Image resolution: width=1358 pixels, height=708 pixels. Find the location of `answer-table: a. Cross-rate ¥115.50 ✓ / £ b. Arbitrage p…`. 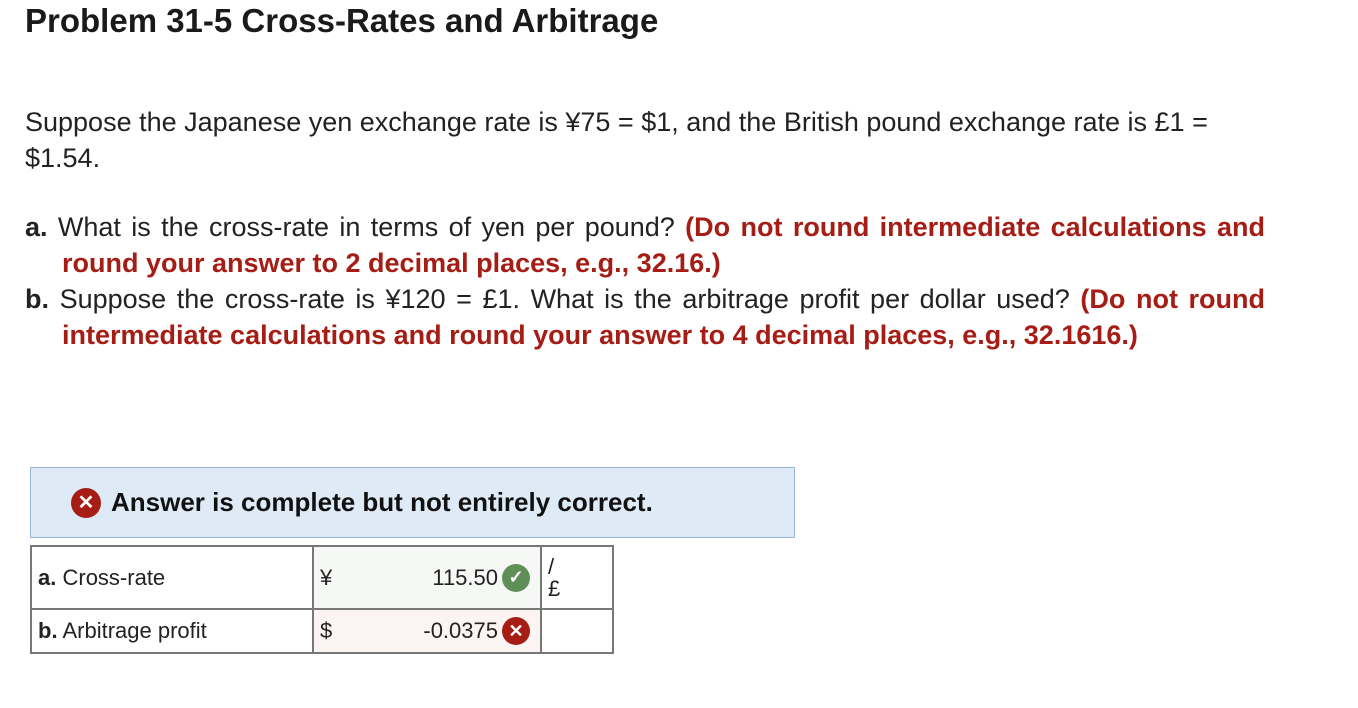

answer-table: a. Cross-rate ¥115.50 ✓ / £ b. Arbitrage p… is located at coordinates (322, 599).